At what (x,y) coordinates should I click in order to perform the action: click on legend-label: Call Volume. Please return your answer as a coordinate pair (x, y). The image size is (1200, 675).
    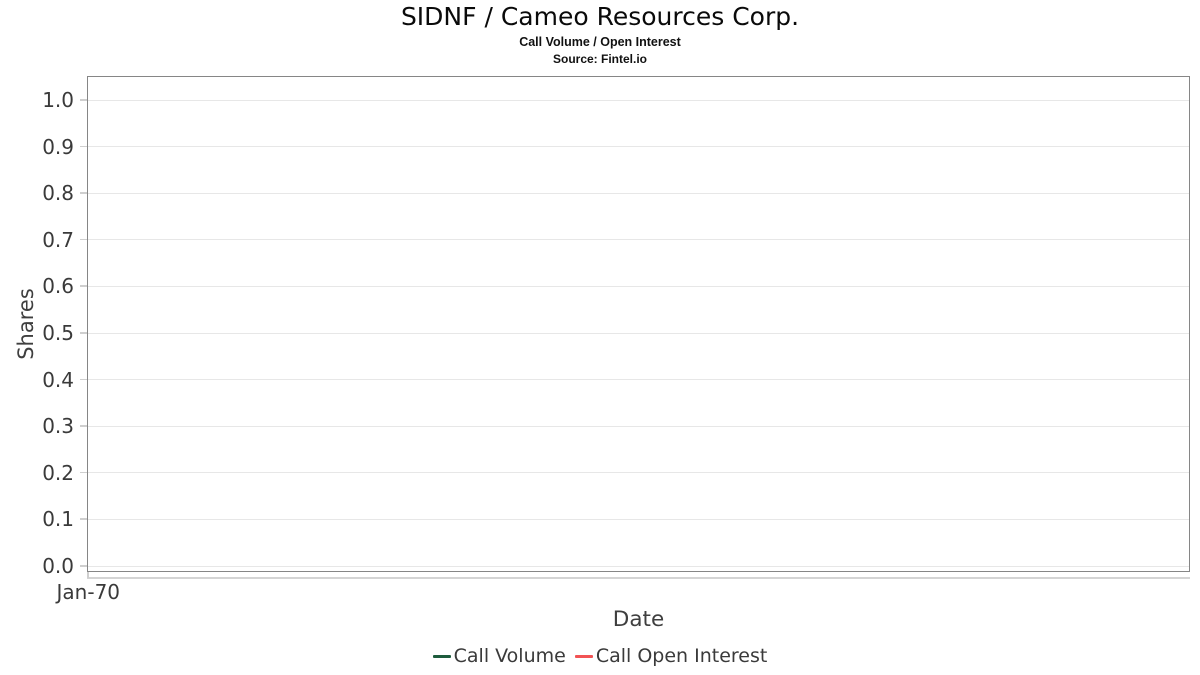
    Looking at the image, I should click on (509, 656).